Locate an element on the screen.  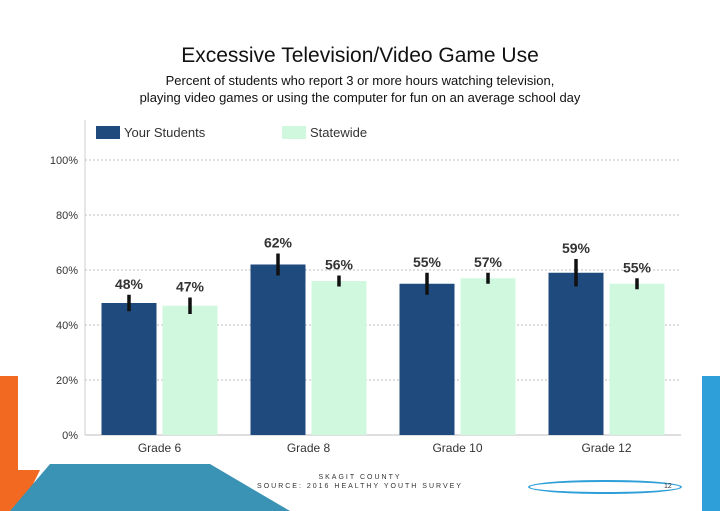
y-tick-label: 60% is located at coordinates (67, 271).